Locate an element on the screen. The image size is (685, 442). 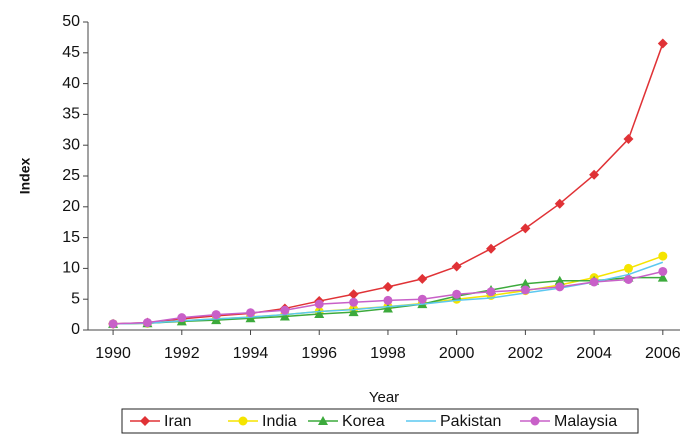
x-tick-label: 1992 is located at coordinates (182, 353).